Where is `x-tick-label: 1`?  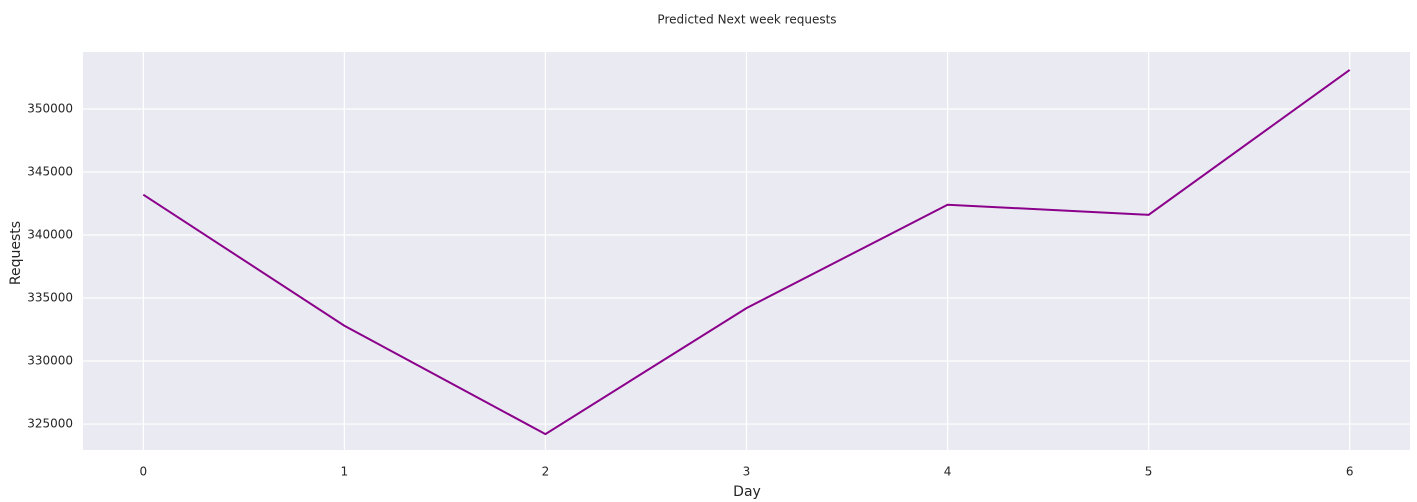 x-tick-label: 1 is located at coordinates (345, 472).